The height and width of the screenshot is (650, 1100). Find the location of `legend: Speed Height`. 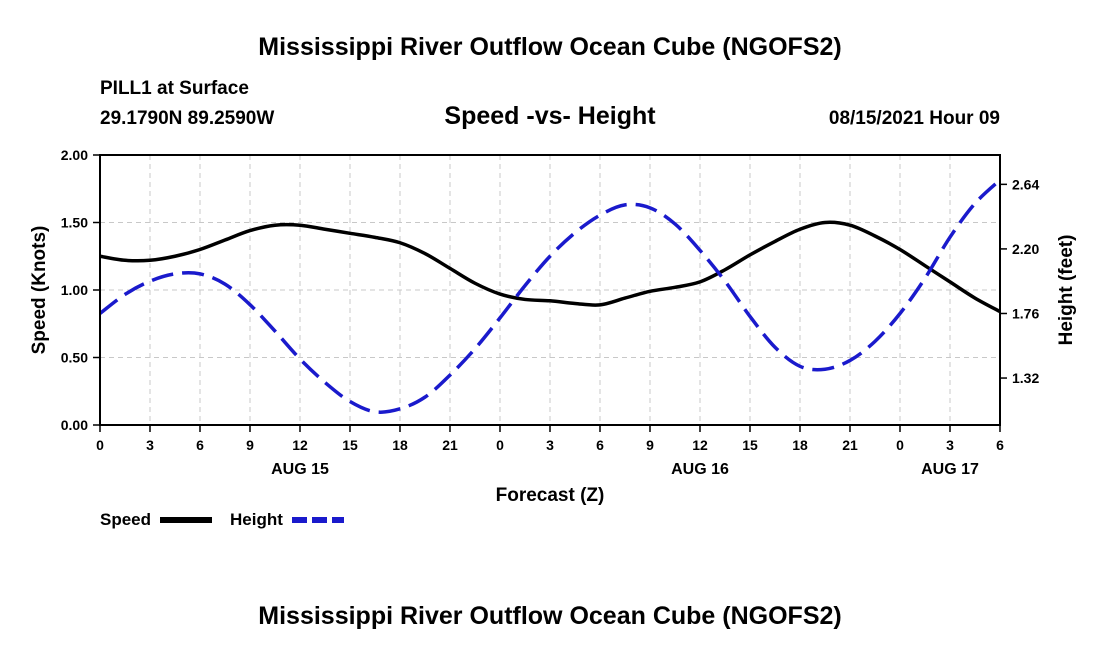

legend: Speed Height is located at coordinates (222, 519).